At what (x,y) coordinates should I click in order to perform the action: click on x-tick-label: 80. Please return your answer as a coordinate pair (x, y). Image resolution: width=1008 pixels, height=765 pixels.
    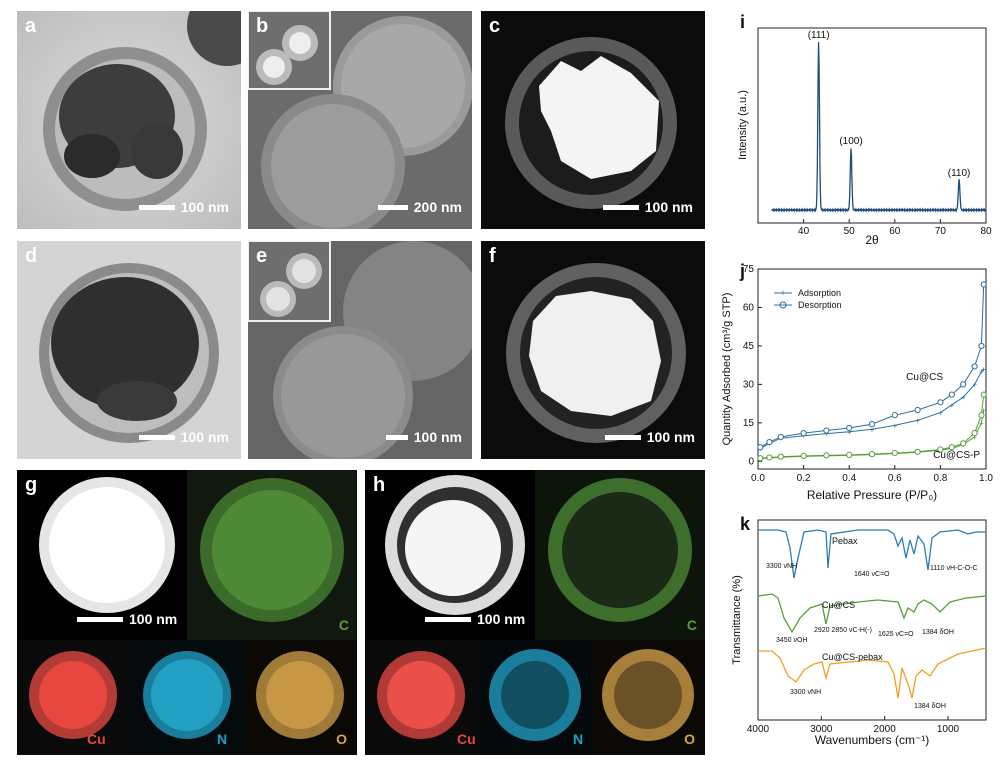
    Looking at the image, I should click on (986, 231).